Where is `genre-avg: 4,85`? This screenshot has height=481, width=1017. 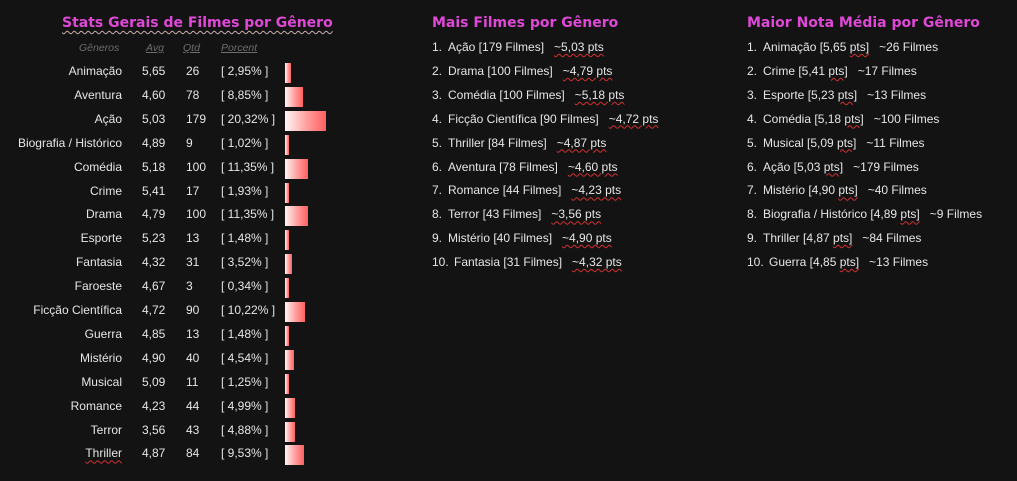
genre-avg: 4,85 is located at coordinates (154, 333).